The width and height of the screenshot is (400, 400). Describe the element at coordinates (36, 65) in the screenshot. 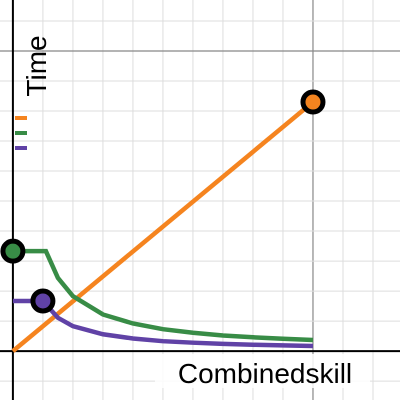

I see `y-axis-label: Time` at that location.